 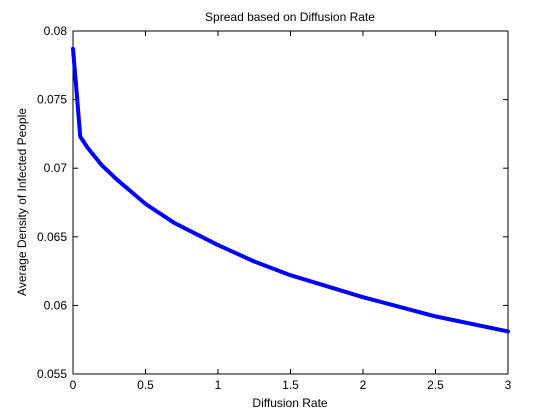 I want to click on x-tick-label: 1, so click(x=218, y=385).